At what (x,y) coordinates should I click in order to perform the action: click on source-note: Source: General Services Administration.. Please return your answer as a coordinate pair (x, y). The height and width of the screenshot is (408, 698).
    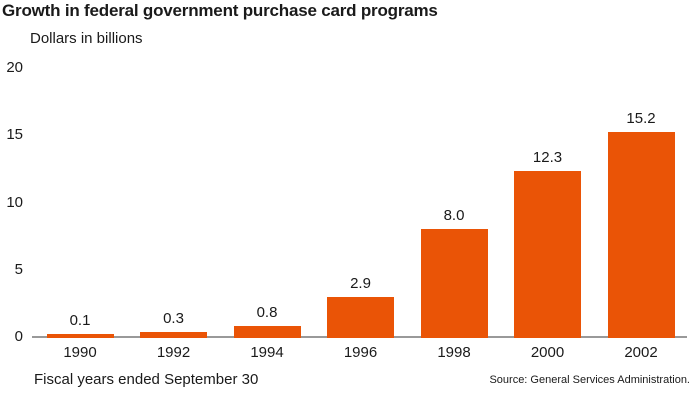
    Looking at the image, I should click on (589, 380).